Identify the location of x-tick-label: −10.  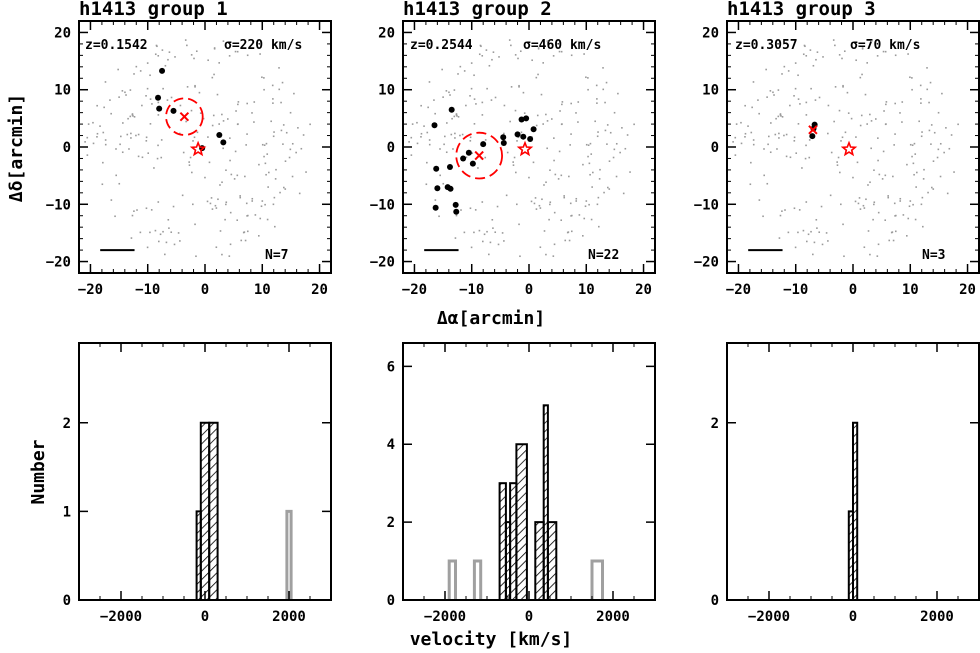
(471, 290).